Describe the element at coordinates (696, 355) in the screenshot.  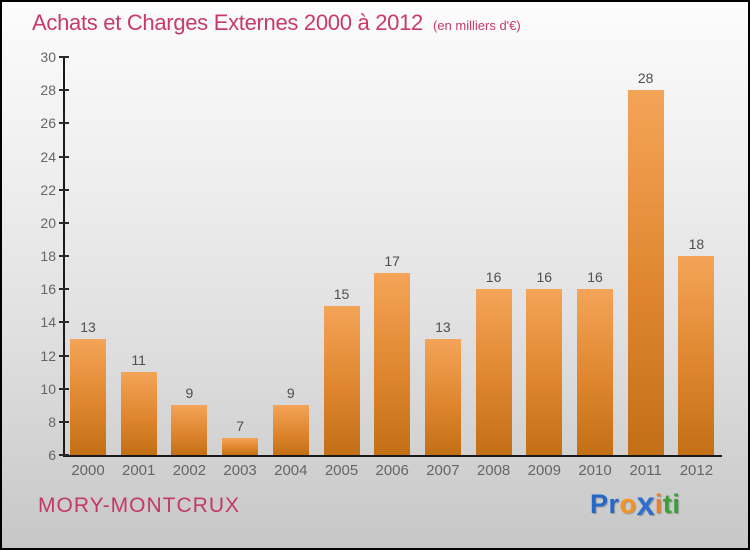
I see `bar-2012` at that location.